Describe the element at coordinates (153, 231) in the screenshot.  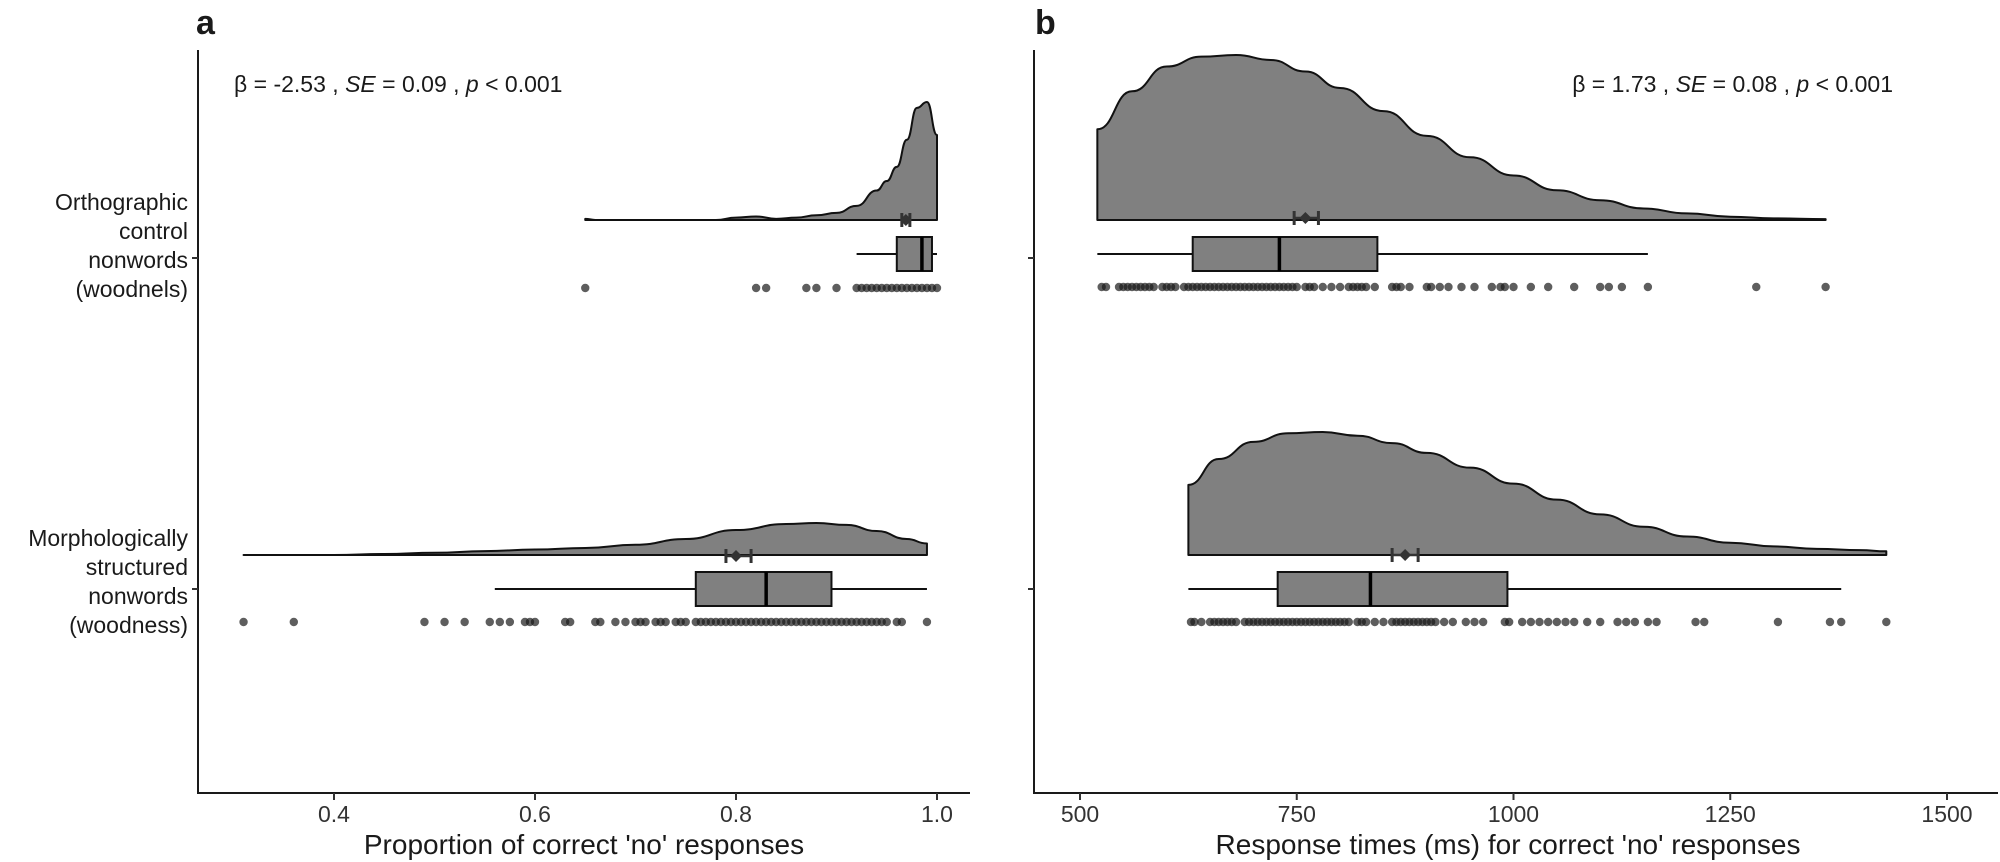
I see `y-category-label-line: control` at that location.